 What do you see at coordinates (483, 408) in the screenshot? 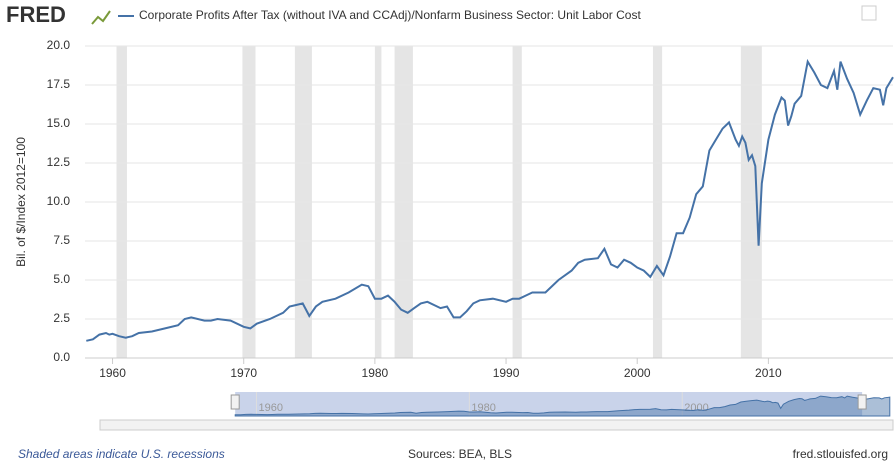
I see `navigator-tick-label: 1980` at bounding box center [483, 408].